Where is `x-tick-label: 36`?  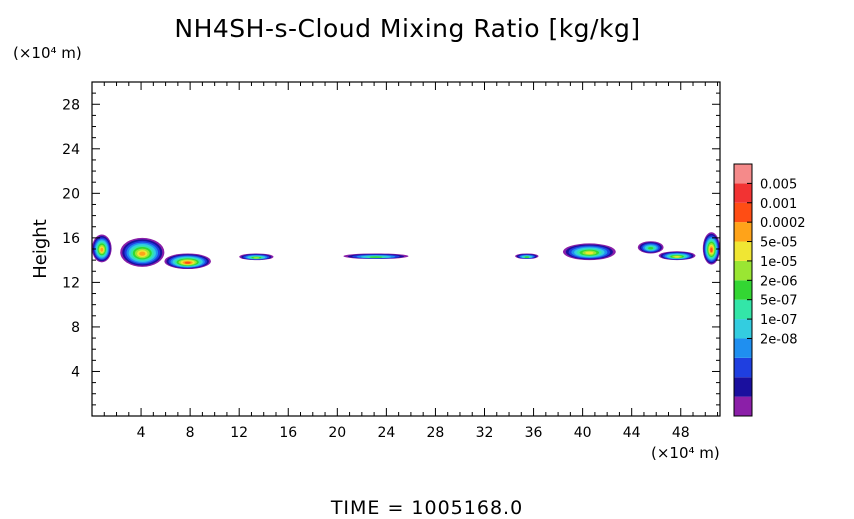
x-tick-label: 36 is located at coordinates (534, 433).